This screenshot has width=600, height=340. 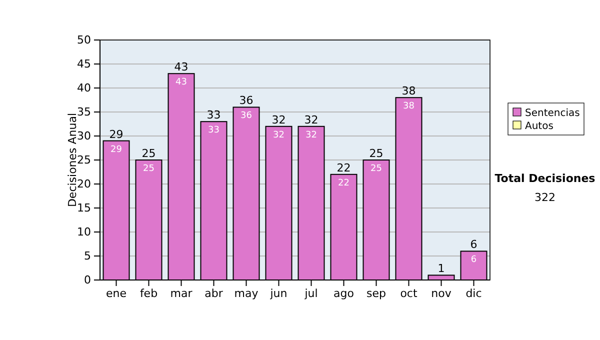 What do you see at coordinates (116, 149) in the screenshot?
I see `data-label: 29` at bounding box center [116, 149].